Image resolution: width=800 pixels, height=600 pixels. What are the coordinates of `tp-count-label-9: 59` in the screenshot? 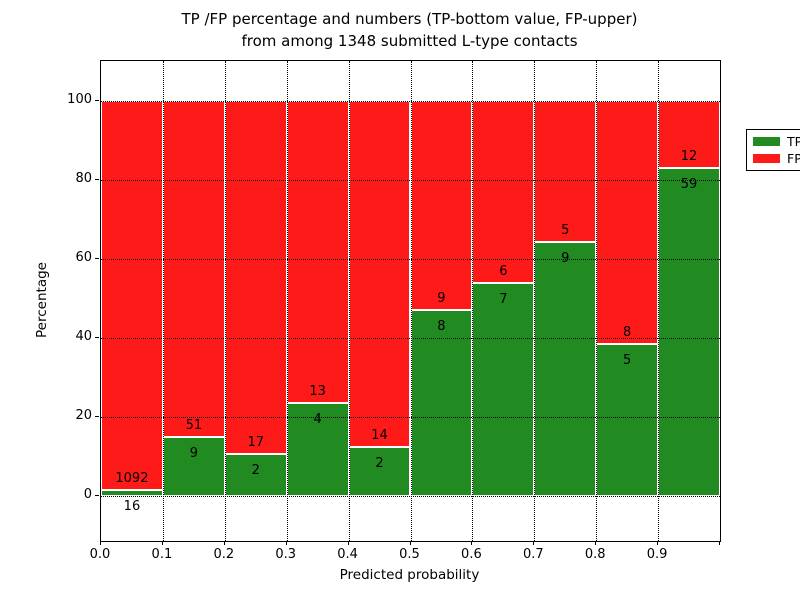 It's located at (689, 184).